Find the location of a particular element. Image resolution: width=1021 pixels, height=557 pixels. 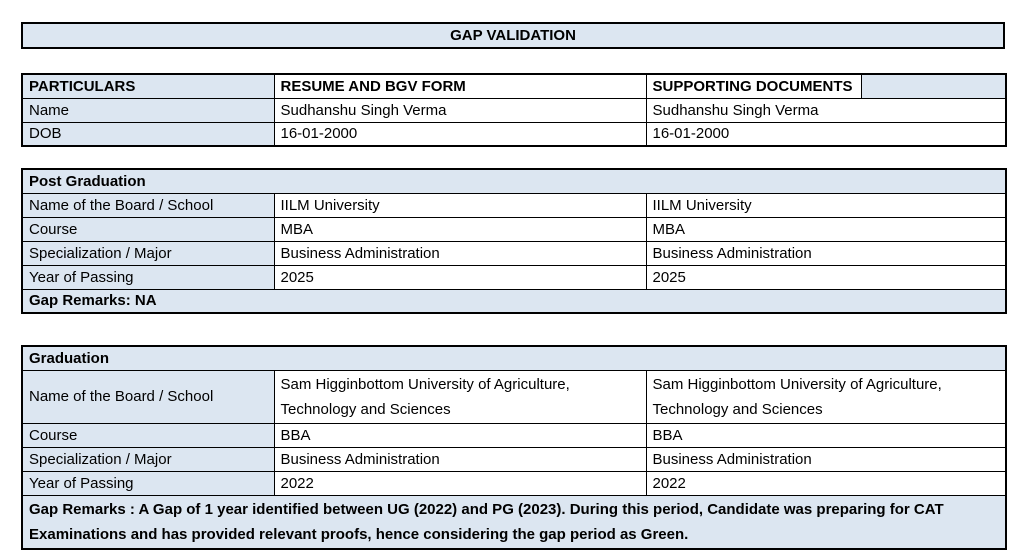

header-resume-bgv-form: RESUME AND BGV FORM is located at coordinates (460, 86).